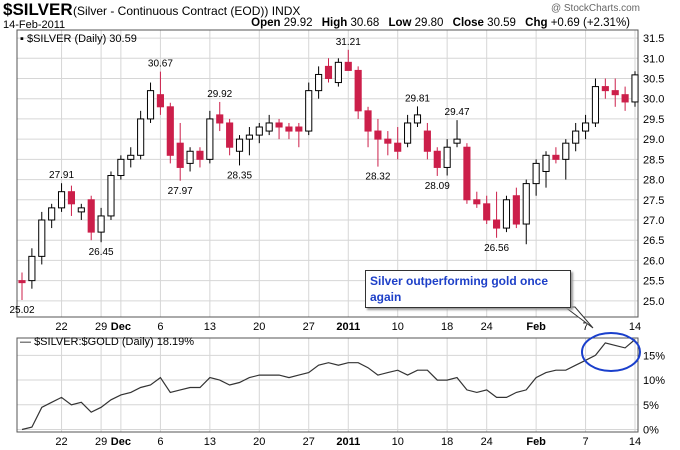 This screenshot has height=450, width=680. What do you see at coordinates (611, 352) in the screenshot?
I see `highlight-ellipse` at bounding box center [611, 352].